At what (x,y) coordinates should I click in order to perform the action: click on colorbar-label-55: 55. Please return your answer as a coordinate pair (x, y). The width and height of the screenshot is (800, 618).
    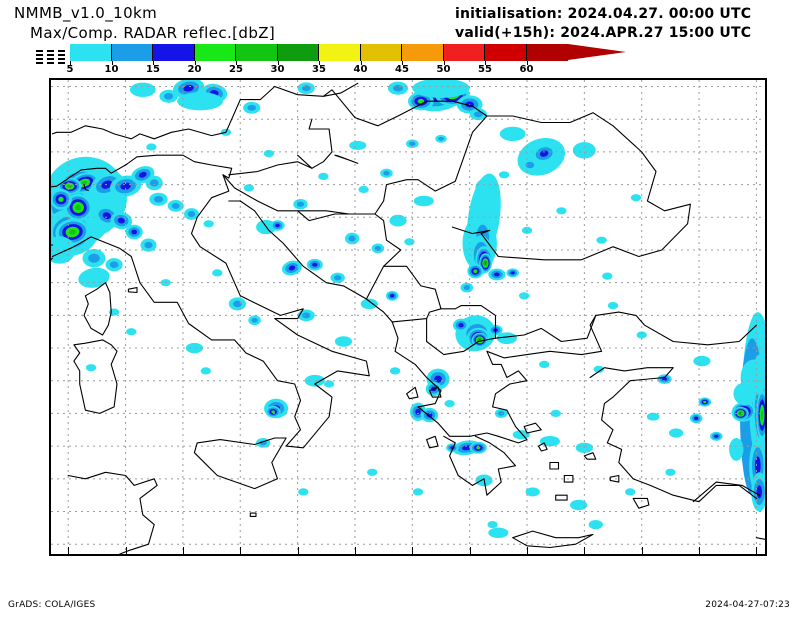
    Looking at the image, I should click on (485, 69).